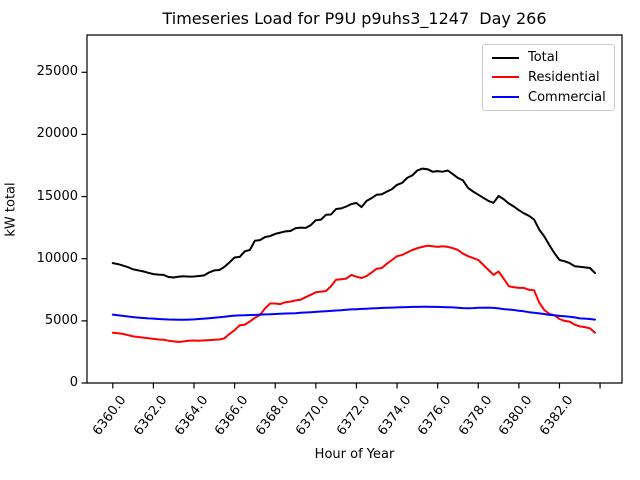 The height and width of the screenshot is (480, 640). What do you see at coordinates (61, 320) in the screenshot?
I see `y-tick-label: 5000` at bounding box center [61, 320].